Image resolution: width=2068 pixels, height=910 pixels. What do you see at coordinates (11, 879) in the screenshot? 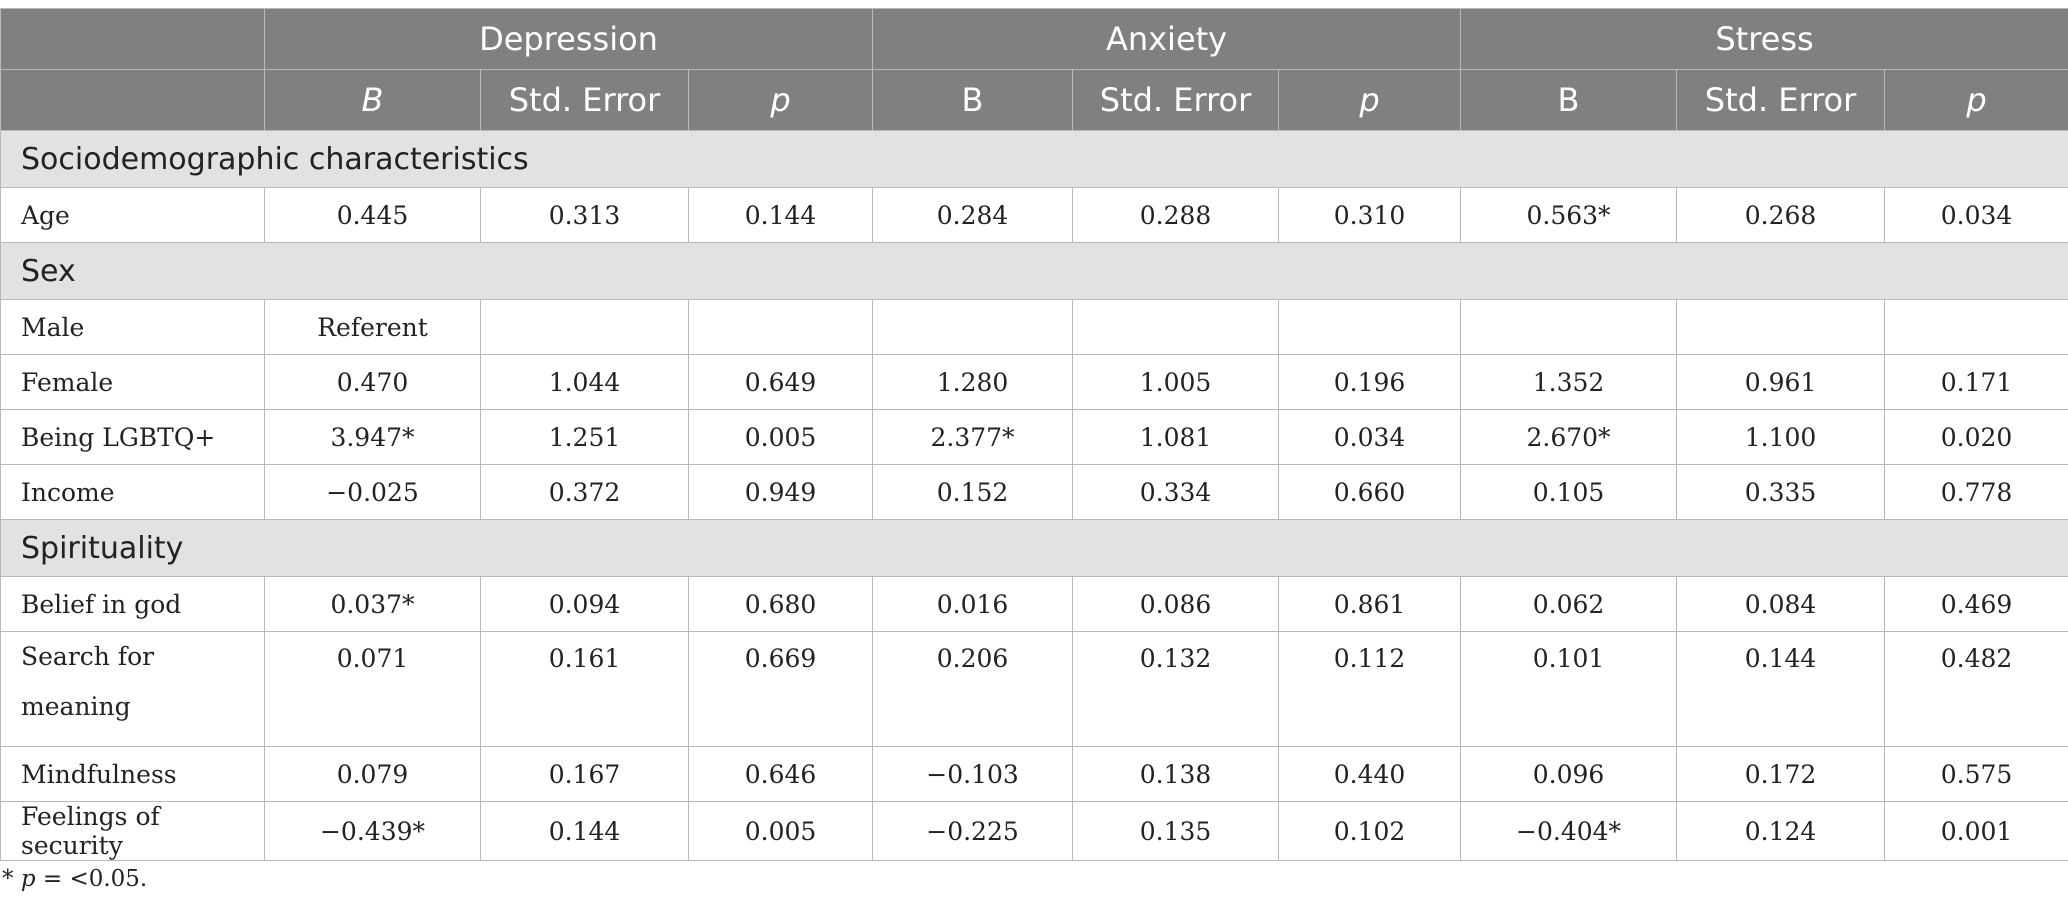
I see `footnote-marker: *` at bounding box center [11, 879].